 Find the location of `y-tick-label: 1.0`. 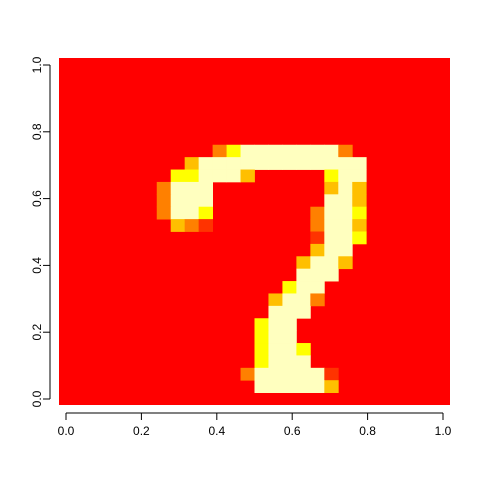

y-tick-label: 1.0 is located at coordinates (37, 64).